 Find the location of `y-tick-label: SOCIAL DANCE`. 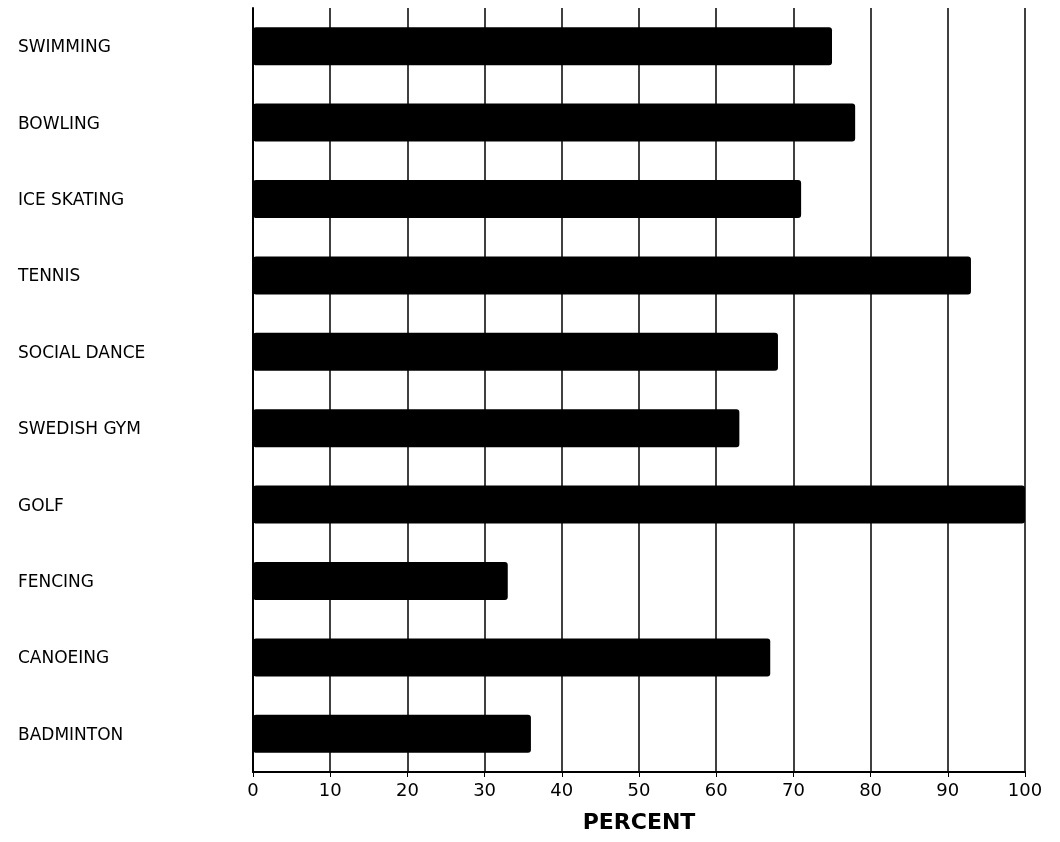

y-tick-label: SOCIAL DANCE is located at coordinates (82, 351).